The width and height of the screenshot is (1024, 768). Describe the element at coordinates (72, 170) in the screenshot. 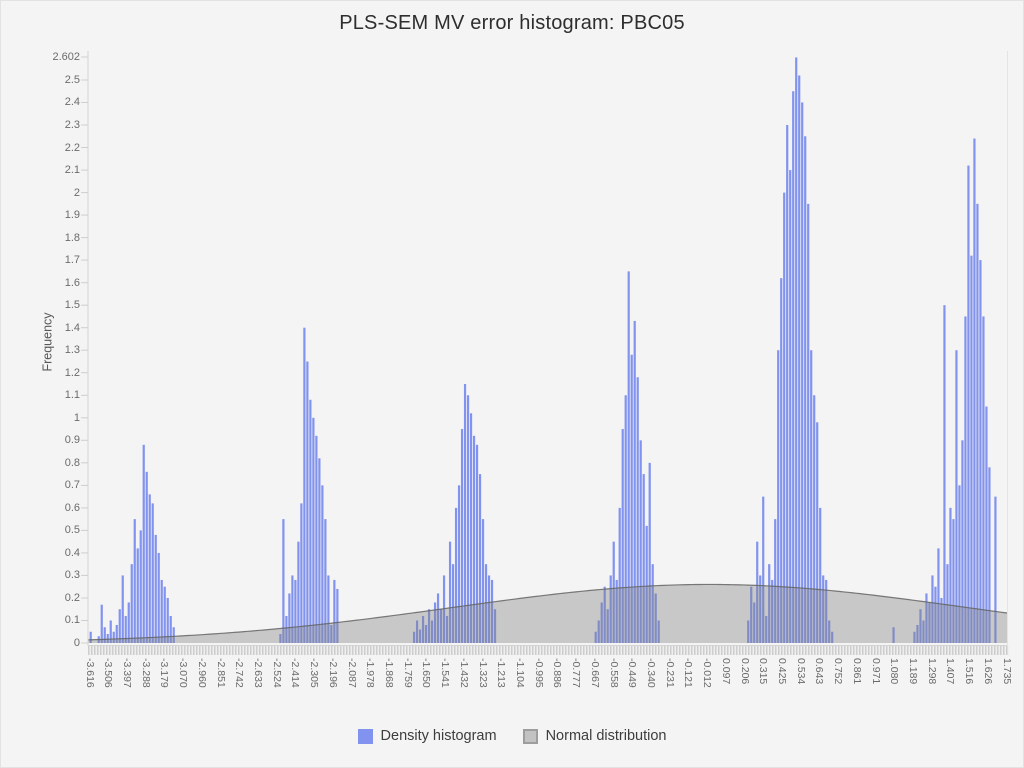

I see `y-tick-label: 2.1` at that location.